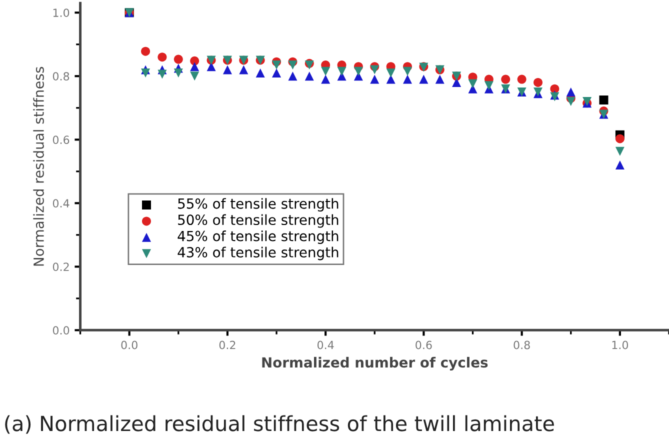  What do you see at coordinates (620, 345) in the screenshot?
I see `x-tick-label: 1.0` at bounding box center [620, 345].